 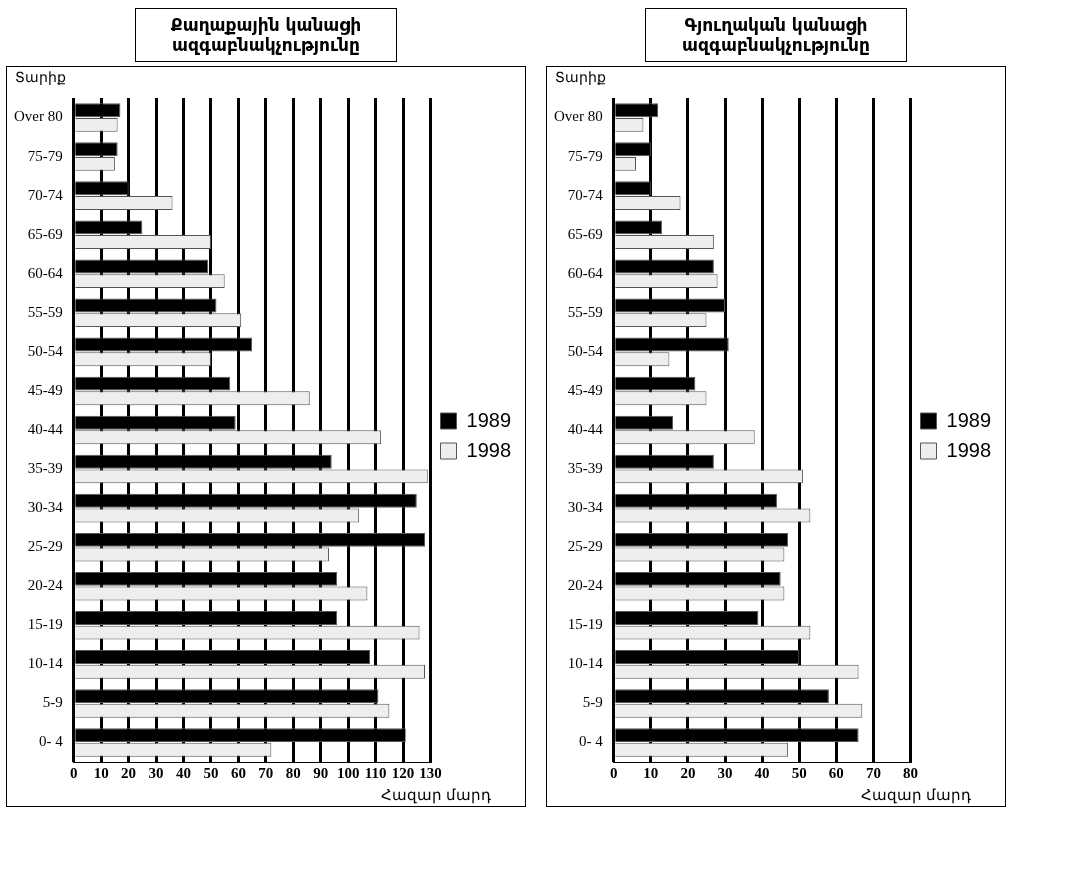 I want to click on x-tick-label: 100, so click(x=348, y=772).